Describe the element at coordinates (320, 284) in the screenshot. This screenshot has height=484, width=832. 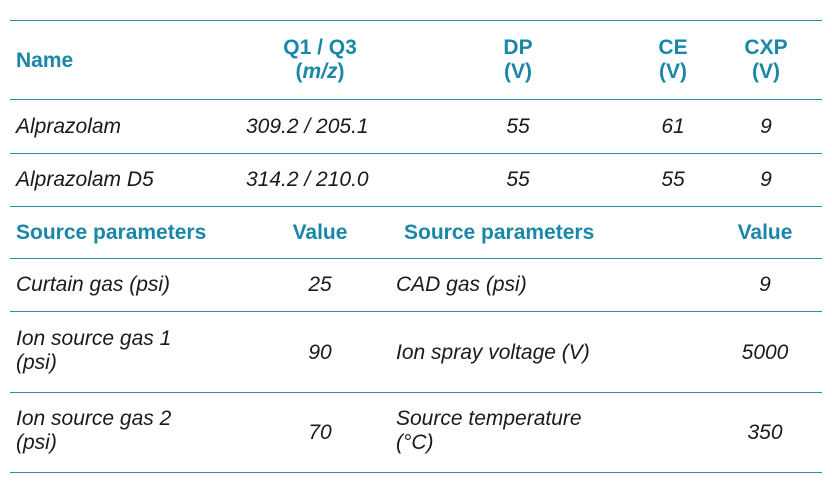
I see `source-value-left: 25` at that location.